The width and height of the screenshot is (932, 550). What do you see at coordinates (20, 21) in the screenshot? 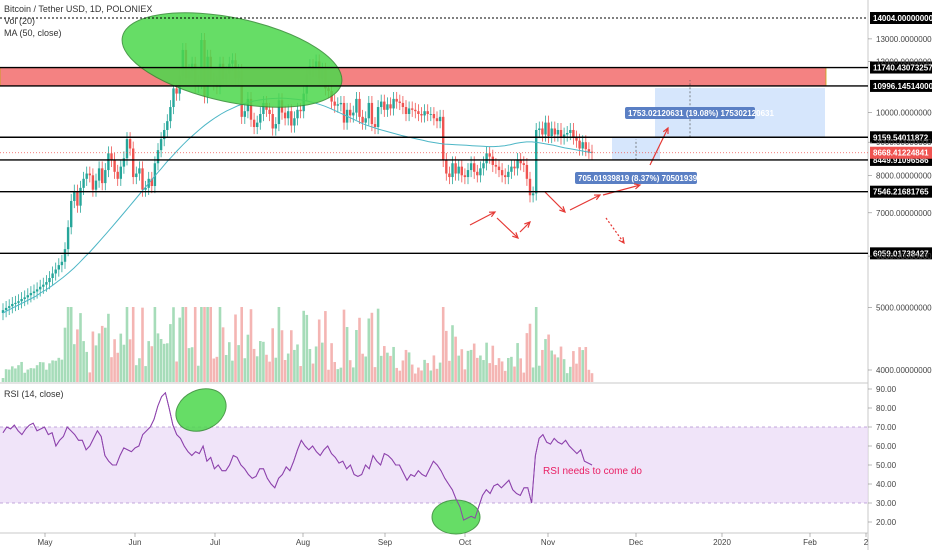
I see `volume-legend: Vol (20)` at bounding box center [20, 21].